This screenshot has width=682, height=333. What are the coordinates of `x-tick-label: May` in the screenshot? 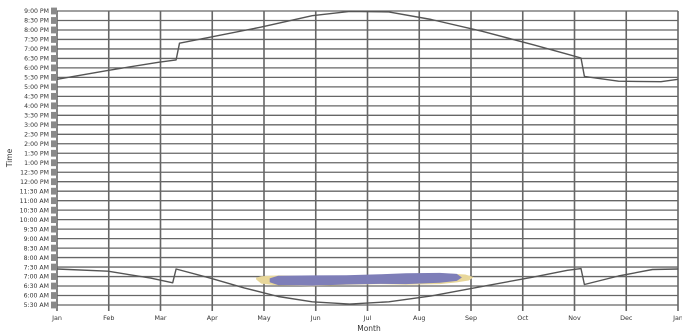 It's located at (263, 318).